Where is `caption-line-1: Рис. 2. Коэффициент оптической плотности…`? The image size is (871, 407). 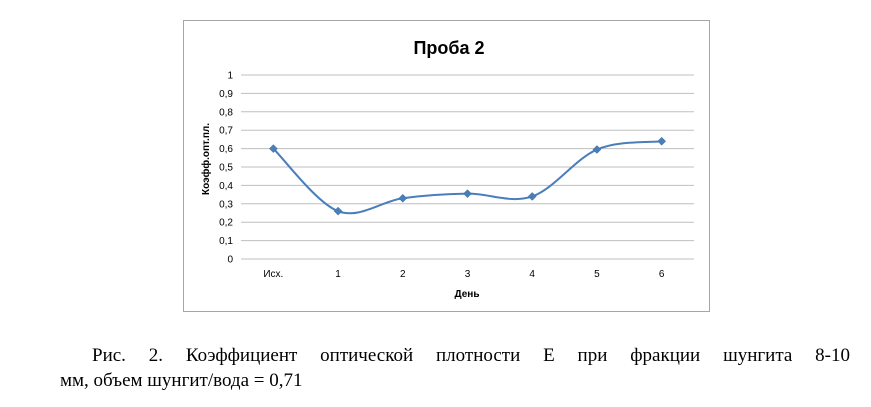
caption-line-1: Рис. 2. Коэффициент оптической плотности… is located at coordinates (471, 355).